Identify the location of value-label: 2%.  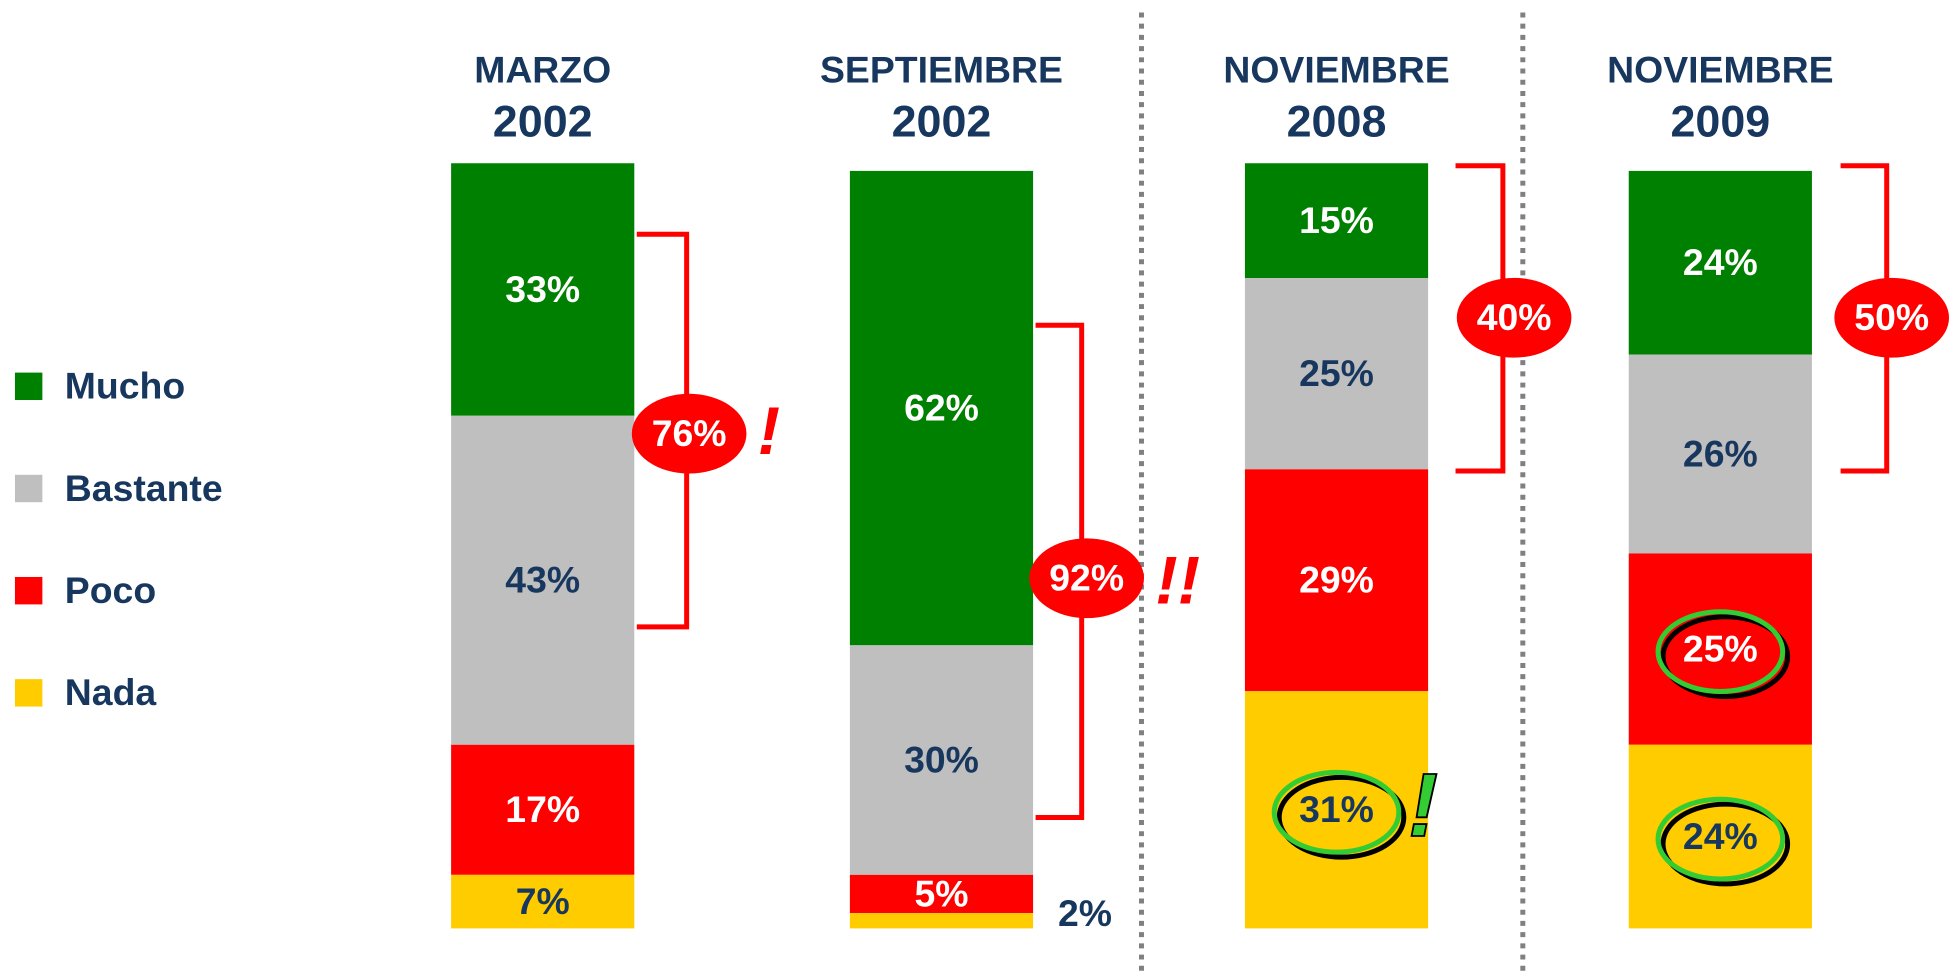
(1085, 913).